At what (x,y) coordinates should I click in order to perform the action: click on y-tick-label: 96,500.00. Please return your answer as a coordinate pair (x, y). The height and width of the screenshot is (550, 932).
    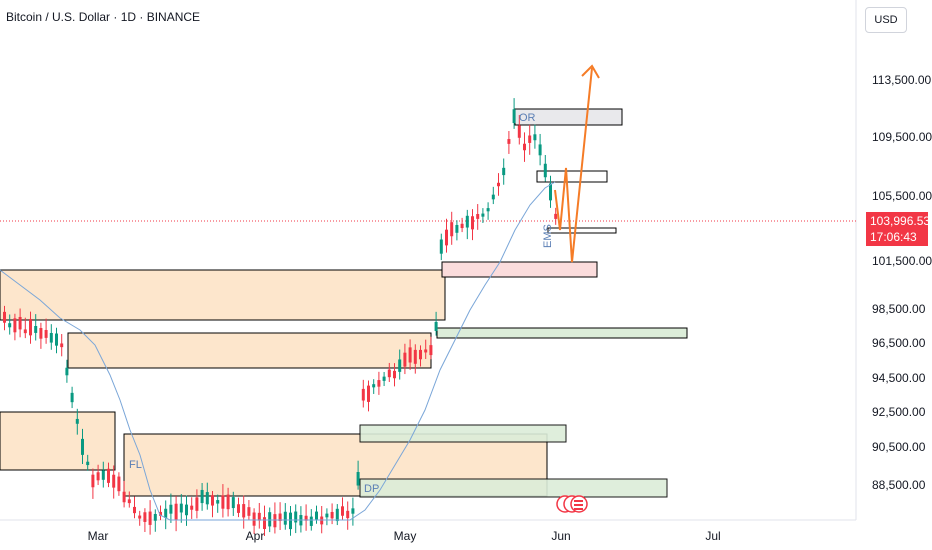
    Looking at the image, I should click on (899, 343).